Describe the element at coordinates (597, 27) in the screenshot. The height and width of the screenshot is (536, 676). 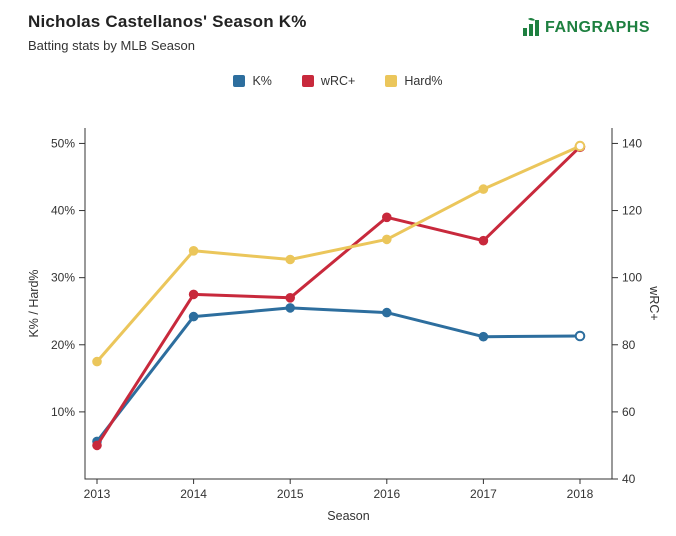
I see `fangraphs-logo-text: FANGRAPHS` at that location.